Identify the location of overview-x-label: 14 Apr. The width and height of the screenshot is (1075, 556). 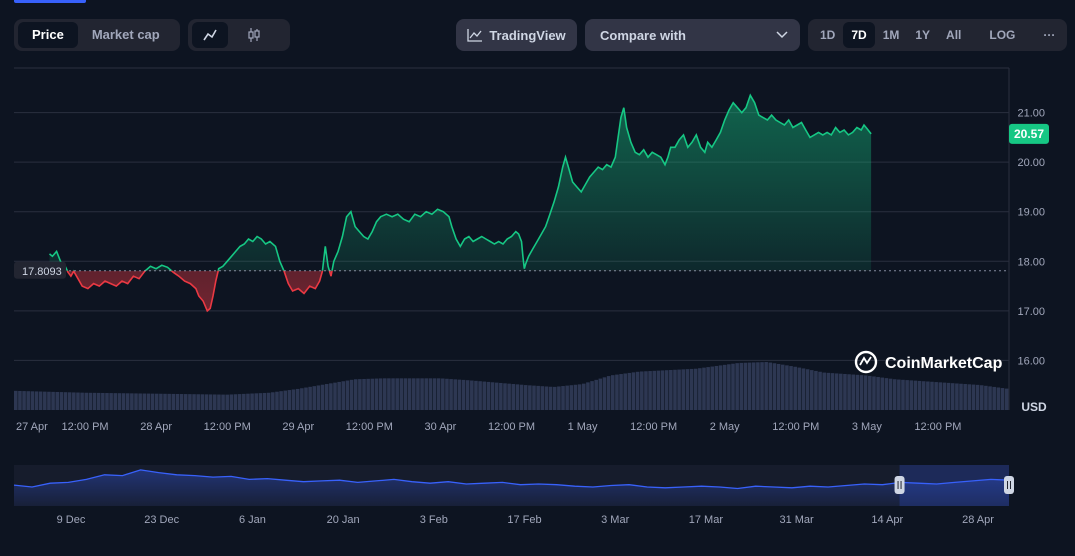
(887, 520).